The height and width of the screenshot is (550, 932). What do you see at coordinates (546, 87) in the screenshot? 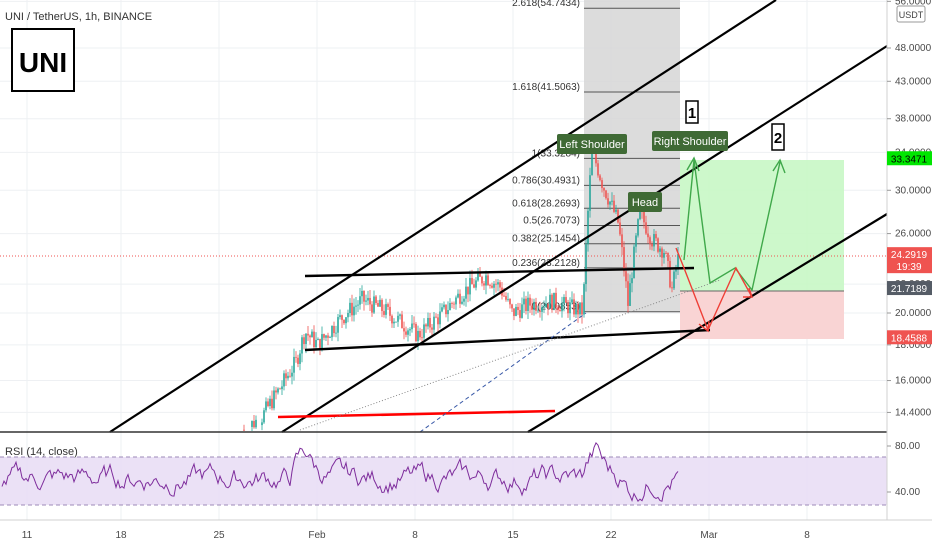
I see `fib-label: 1.618(41.5063)` at bounding box center [546, 87].